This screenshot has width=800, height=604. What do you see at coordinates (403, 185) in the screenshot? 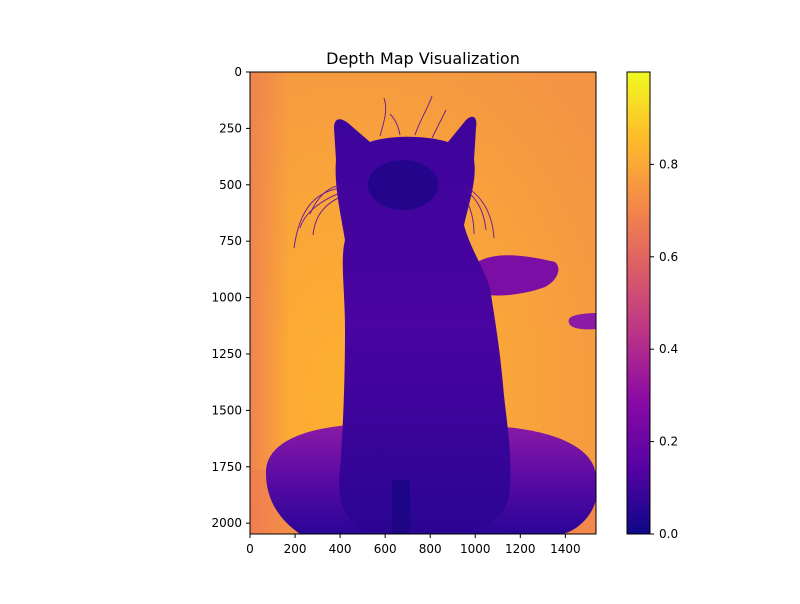
I see `kitten-head-shadow` at bounding box center [403, 185].